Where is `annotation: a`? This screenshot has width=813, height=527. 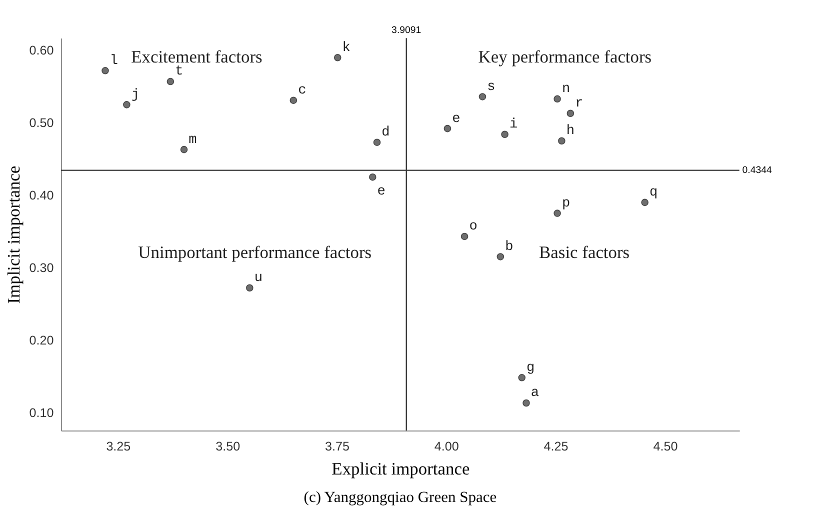 annotation: a is located at coordinates (535, 394).